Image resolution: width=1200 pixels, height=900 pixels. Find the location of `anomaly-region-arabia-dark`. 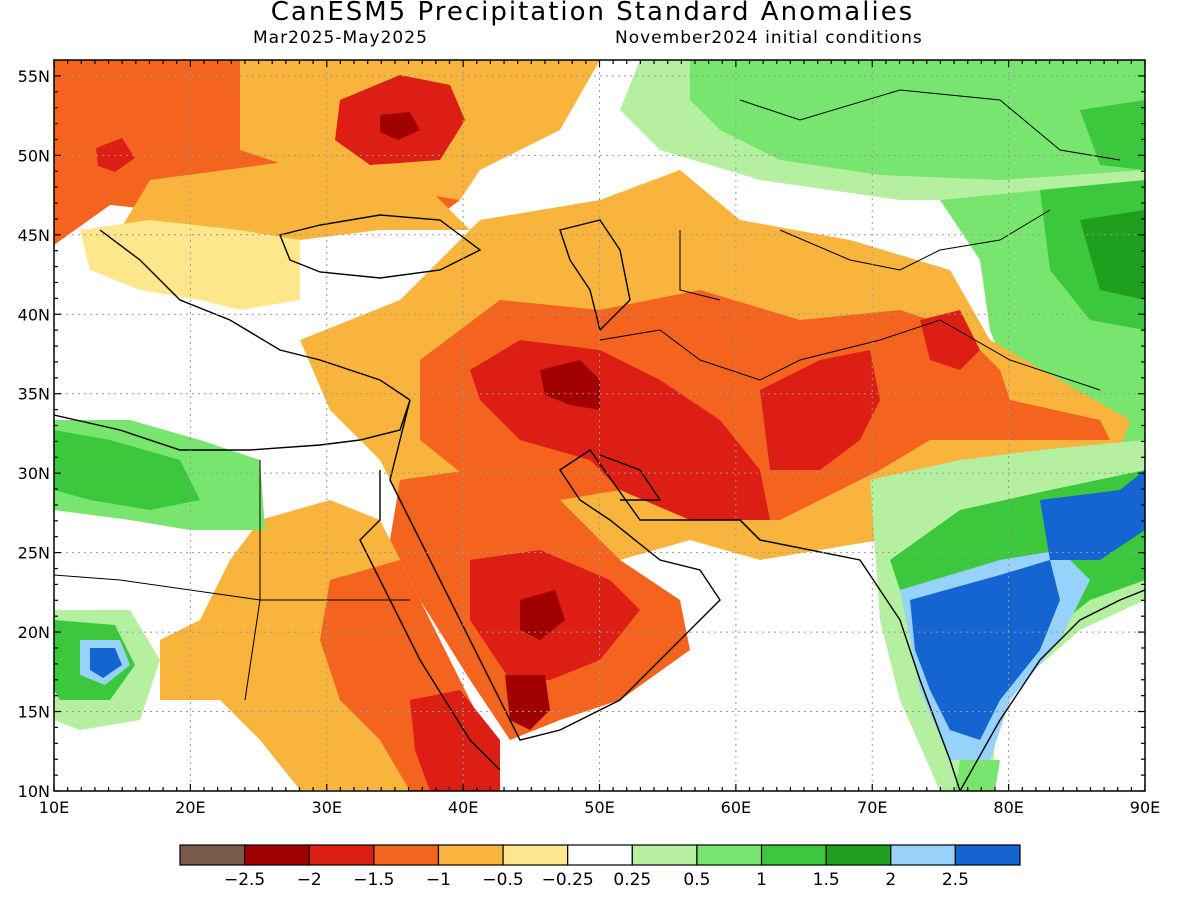

anomaly-region-arabia-dark is located at coordinates (542, 615).